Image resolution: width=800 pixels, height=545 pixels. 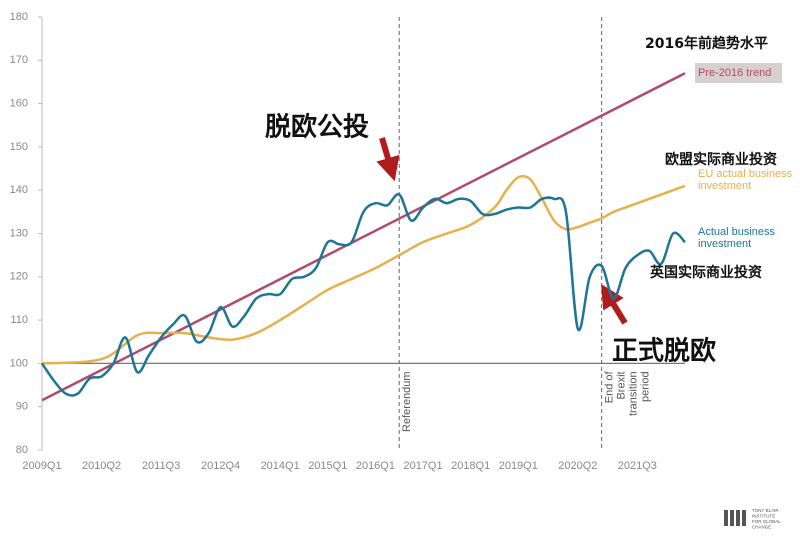 What do you see at coordinates (19, 60) in the screenshot?
I see `y-tick-label: 170` at bounding box center [19, 60].